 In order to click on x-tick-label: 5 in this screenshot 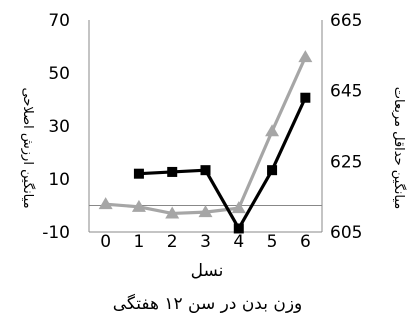, I will do `click(272, 242)`.